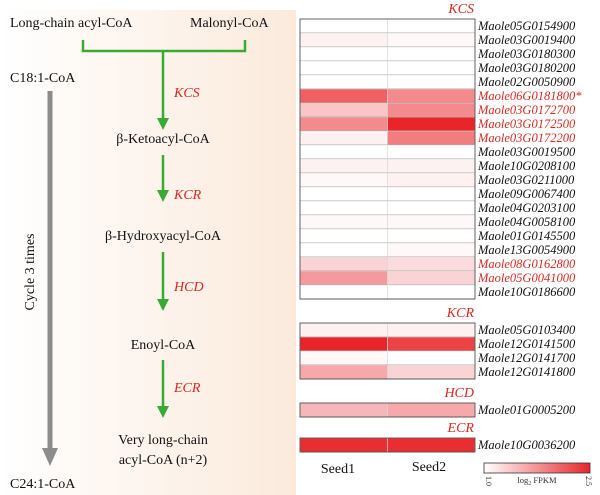  What do you see at coordinates (526, 180) in the screenshot?
I see `gene-label: Maole03G0211000` at bounding box center [526, 180].